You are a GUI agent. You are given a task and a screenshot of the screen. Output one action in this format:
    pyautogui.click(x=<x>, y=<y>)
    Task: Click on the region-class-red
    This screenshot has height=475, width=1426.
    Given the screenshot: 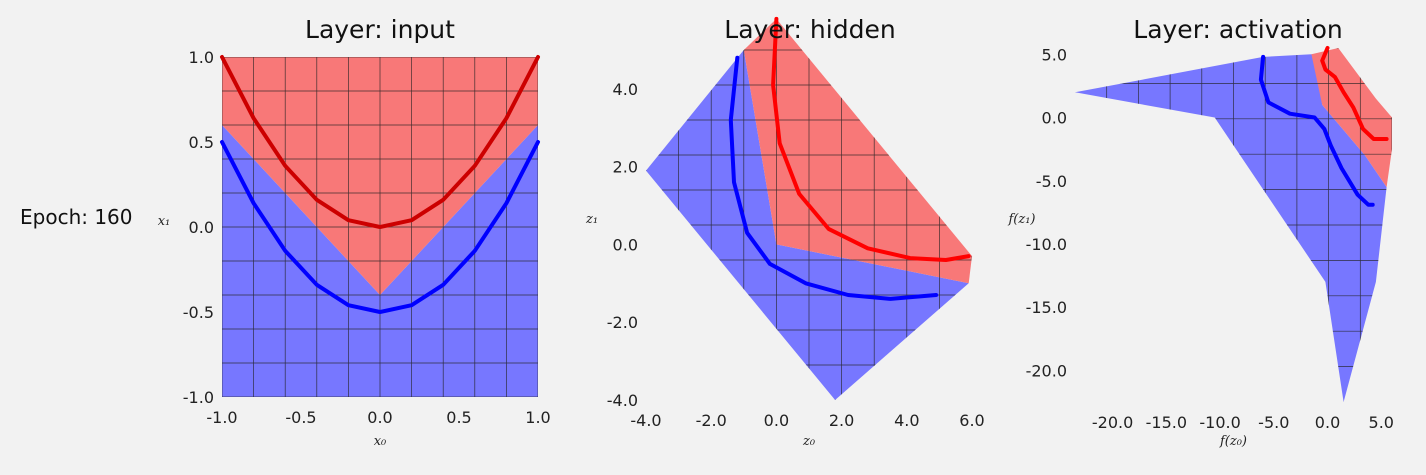 What is the action you would take?
    pyautogui.click(x=1351, y=118)
    